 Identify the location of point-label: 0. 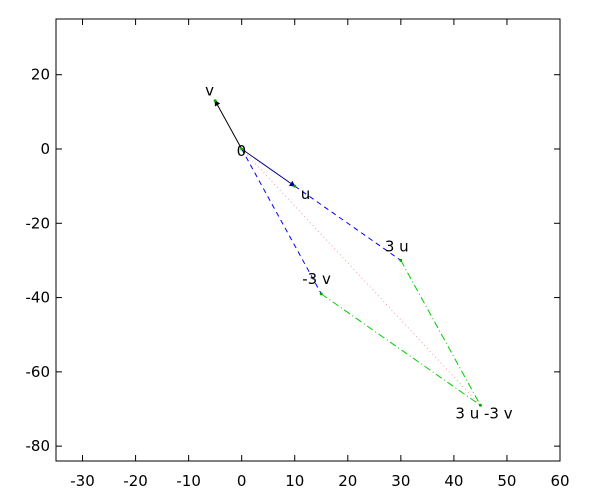
(242, 151).